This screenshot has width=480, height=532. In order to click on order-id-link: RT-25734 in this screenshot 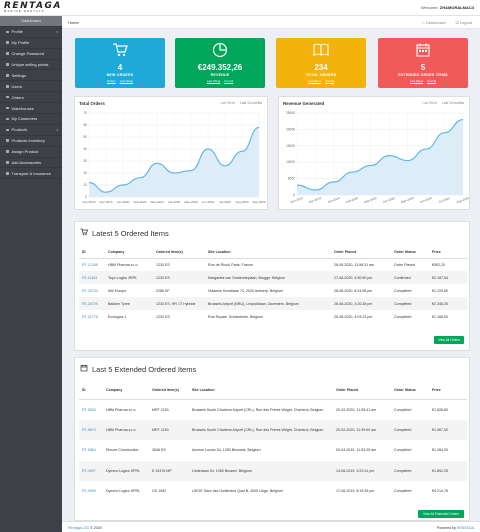, I will do `click(90, 290)`.